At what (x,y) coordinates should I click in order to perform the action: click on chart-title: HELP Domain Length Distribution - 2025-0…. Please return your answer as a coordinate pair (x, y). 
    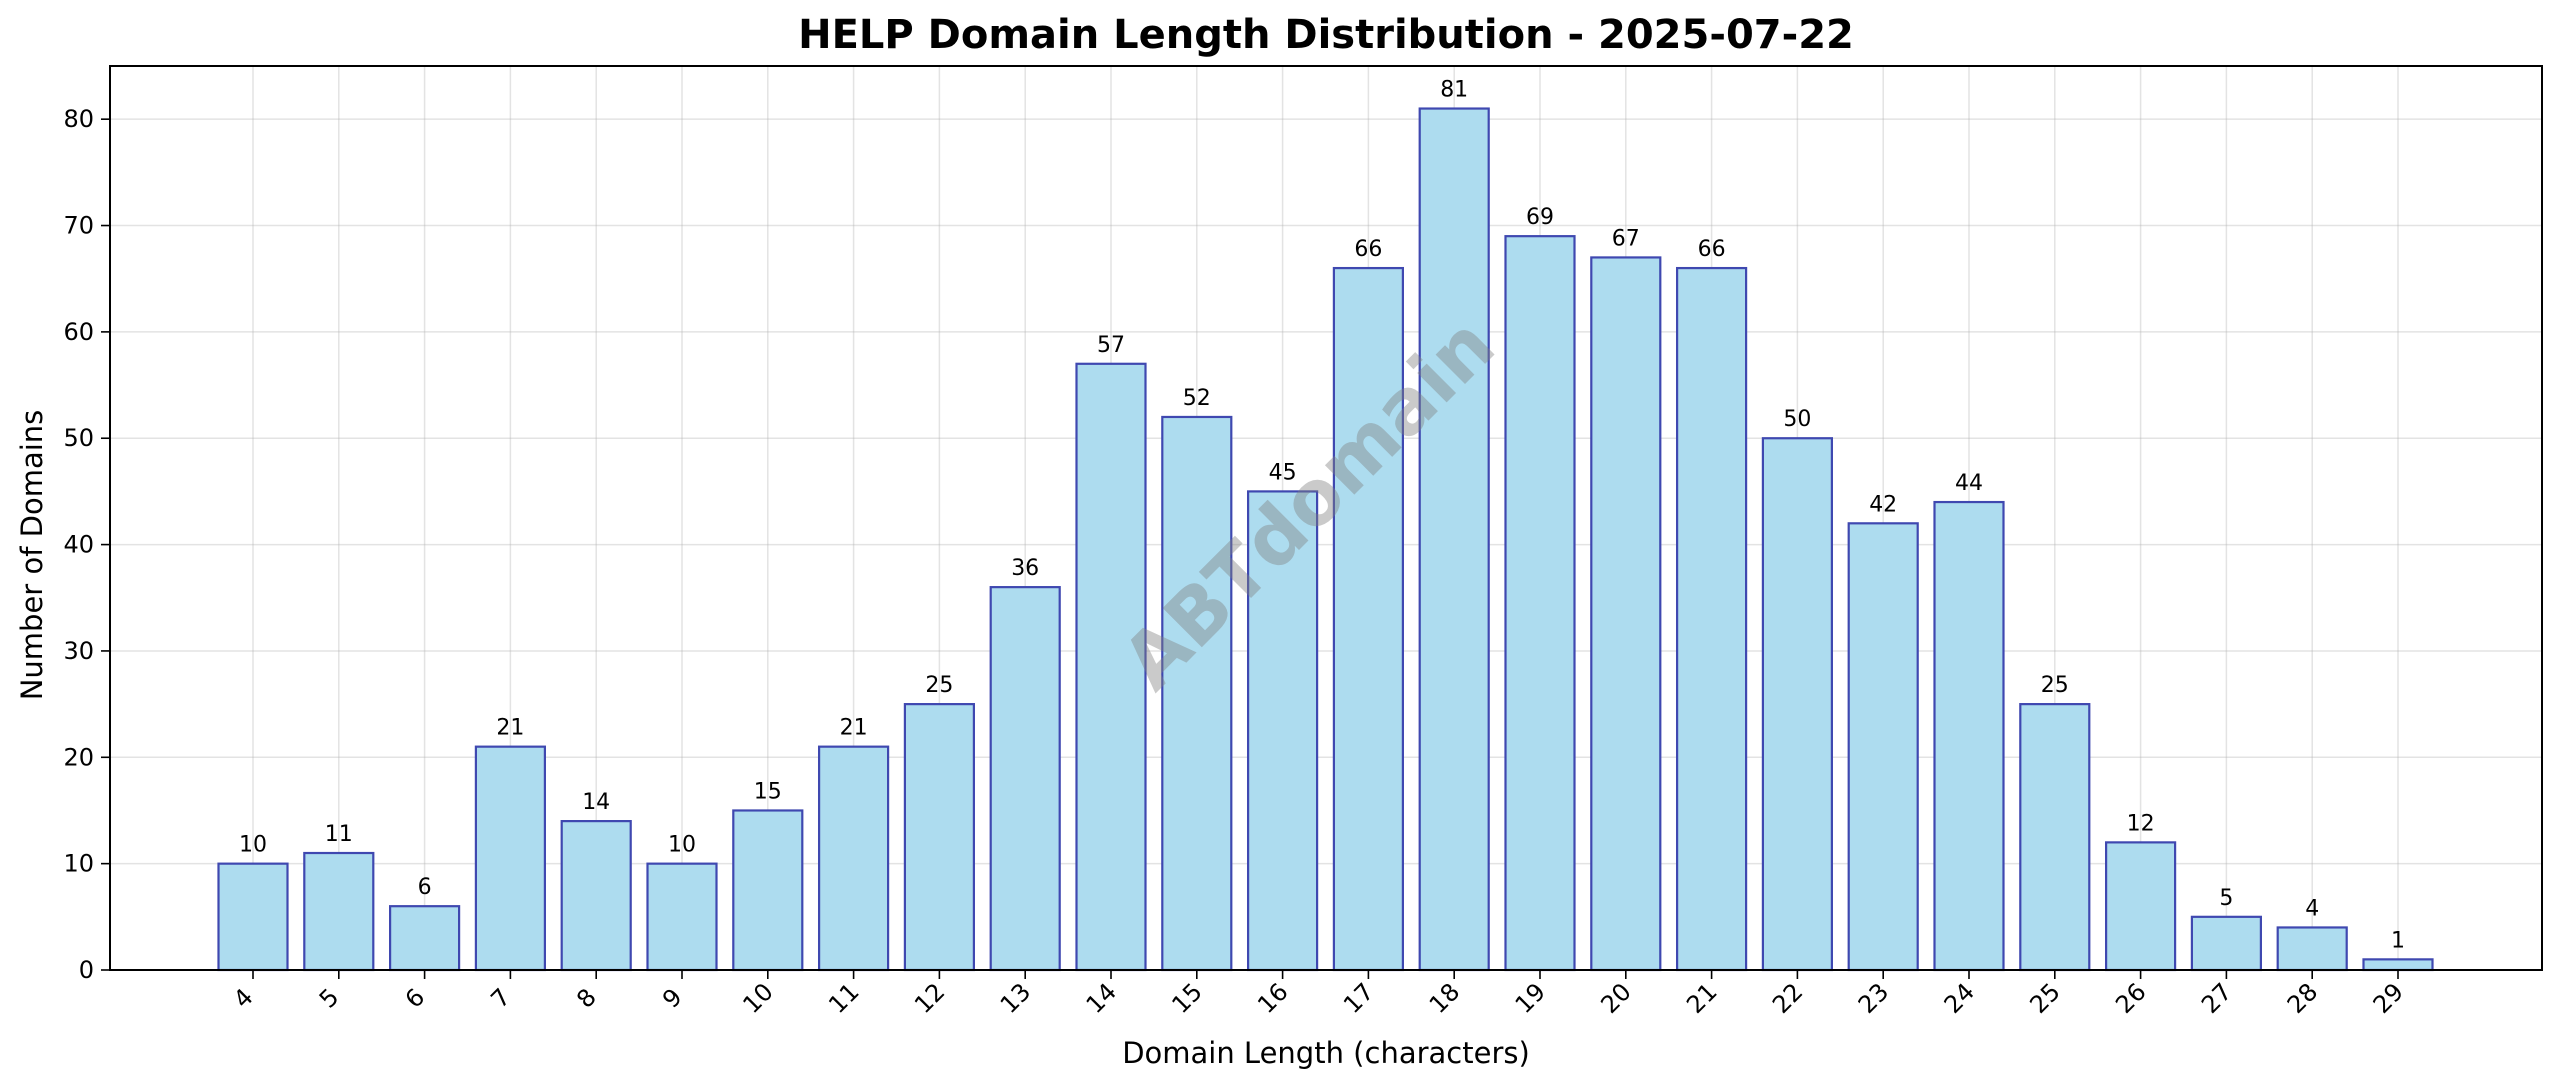
    Looking at the image, I should click on (1326, 35).